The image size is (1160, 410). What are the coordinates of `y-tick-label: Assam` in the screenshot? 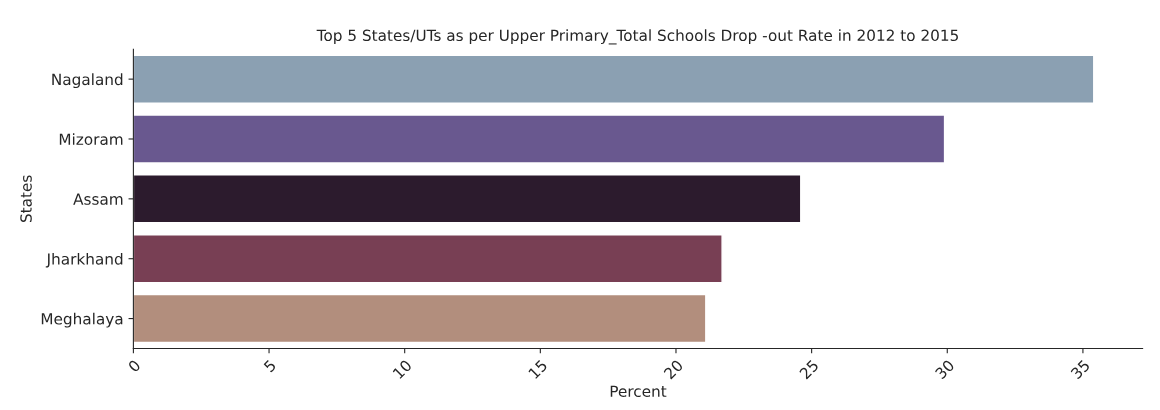 It's located at (98, 199).